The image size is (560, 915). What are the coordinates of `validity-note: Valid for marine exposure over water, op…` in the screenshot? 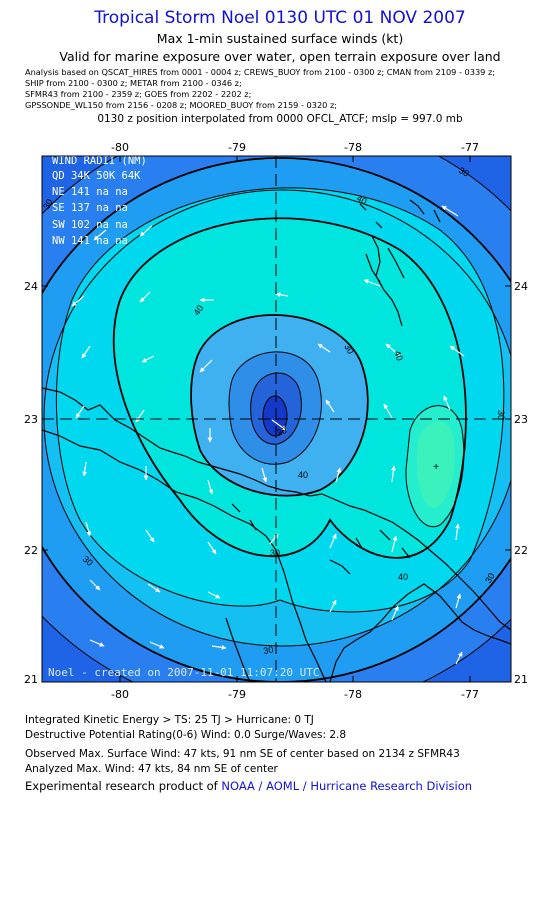 It's located at (280, 56).